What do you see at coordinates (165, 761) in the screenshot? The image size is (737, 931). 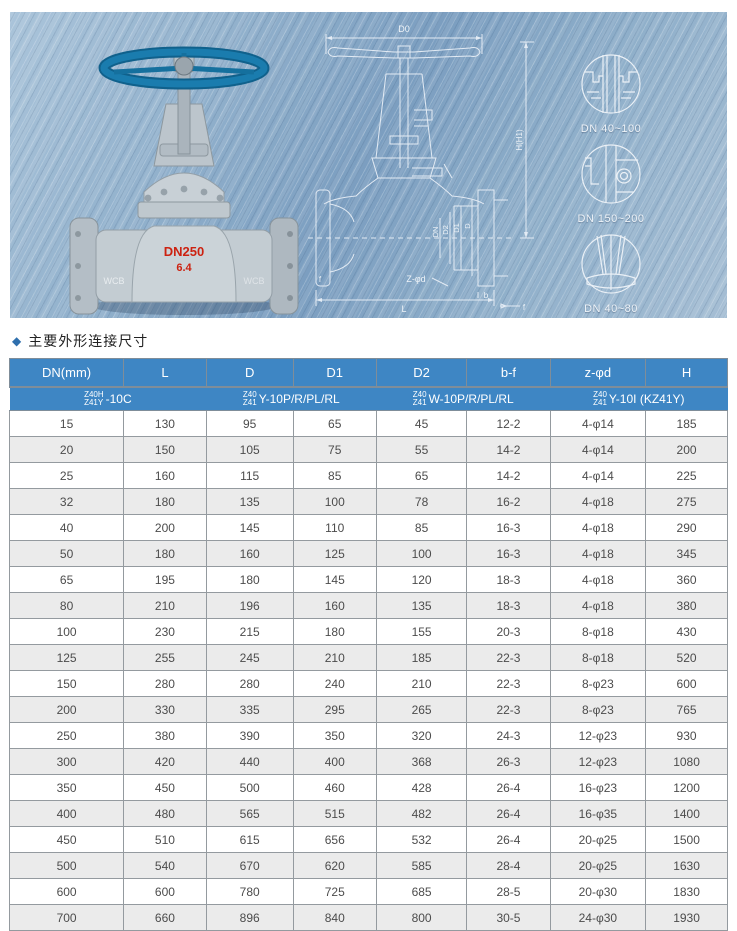 I see `table-cell: 420` at bounding box center [165, 761].